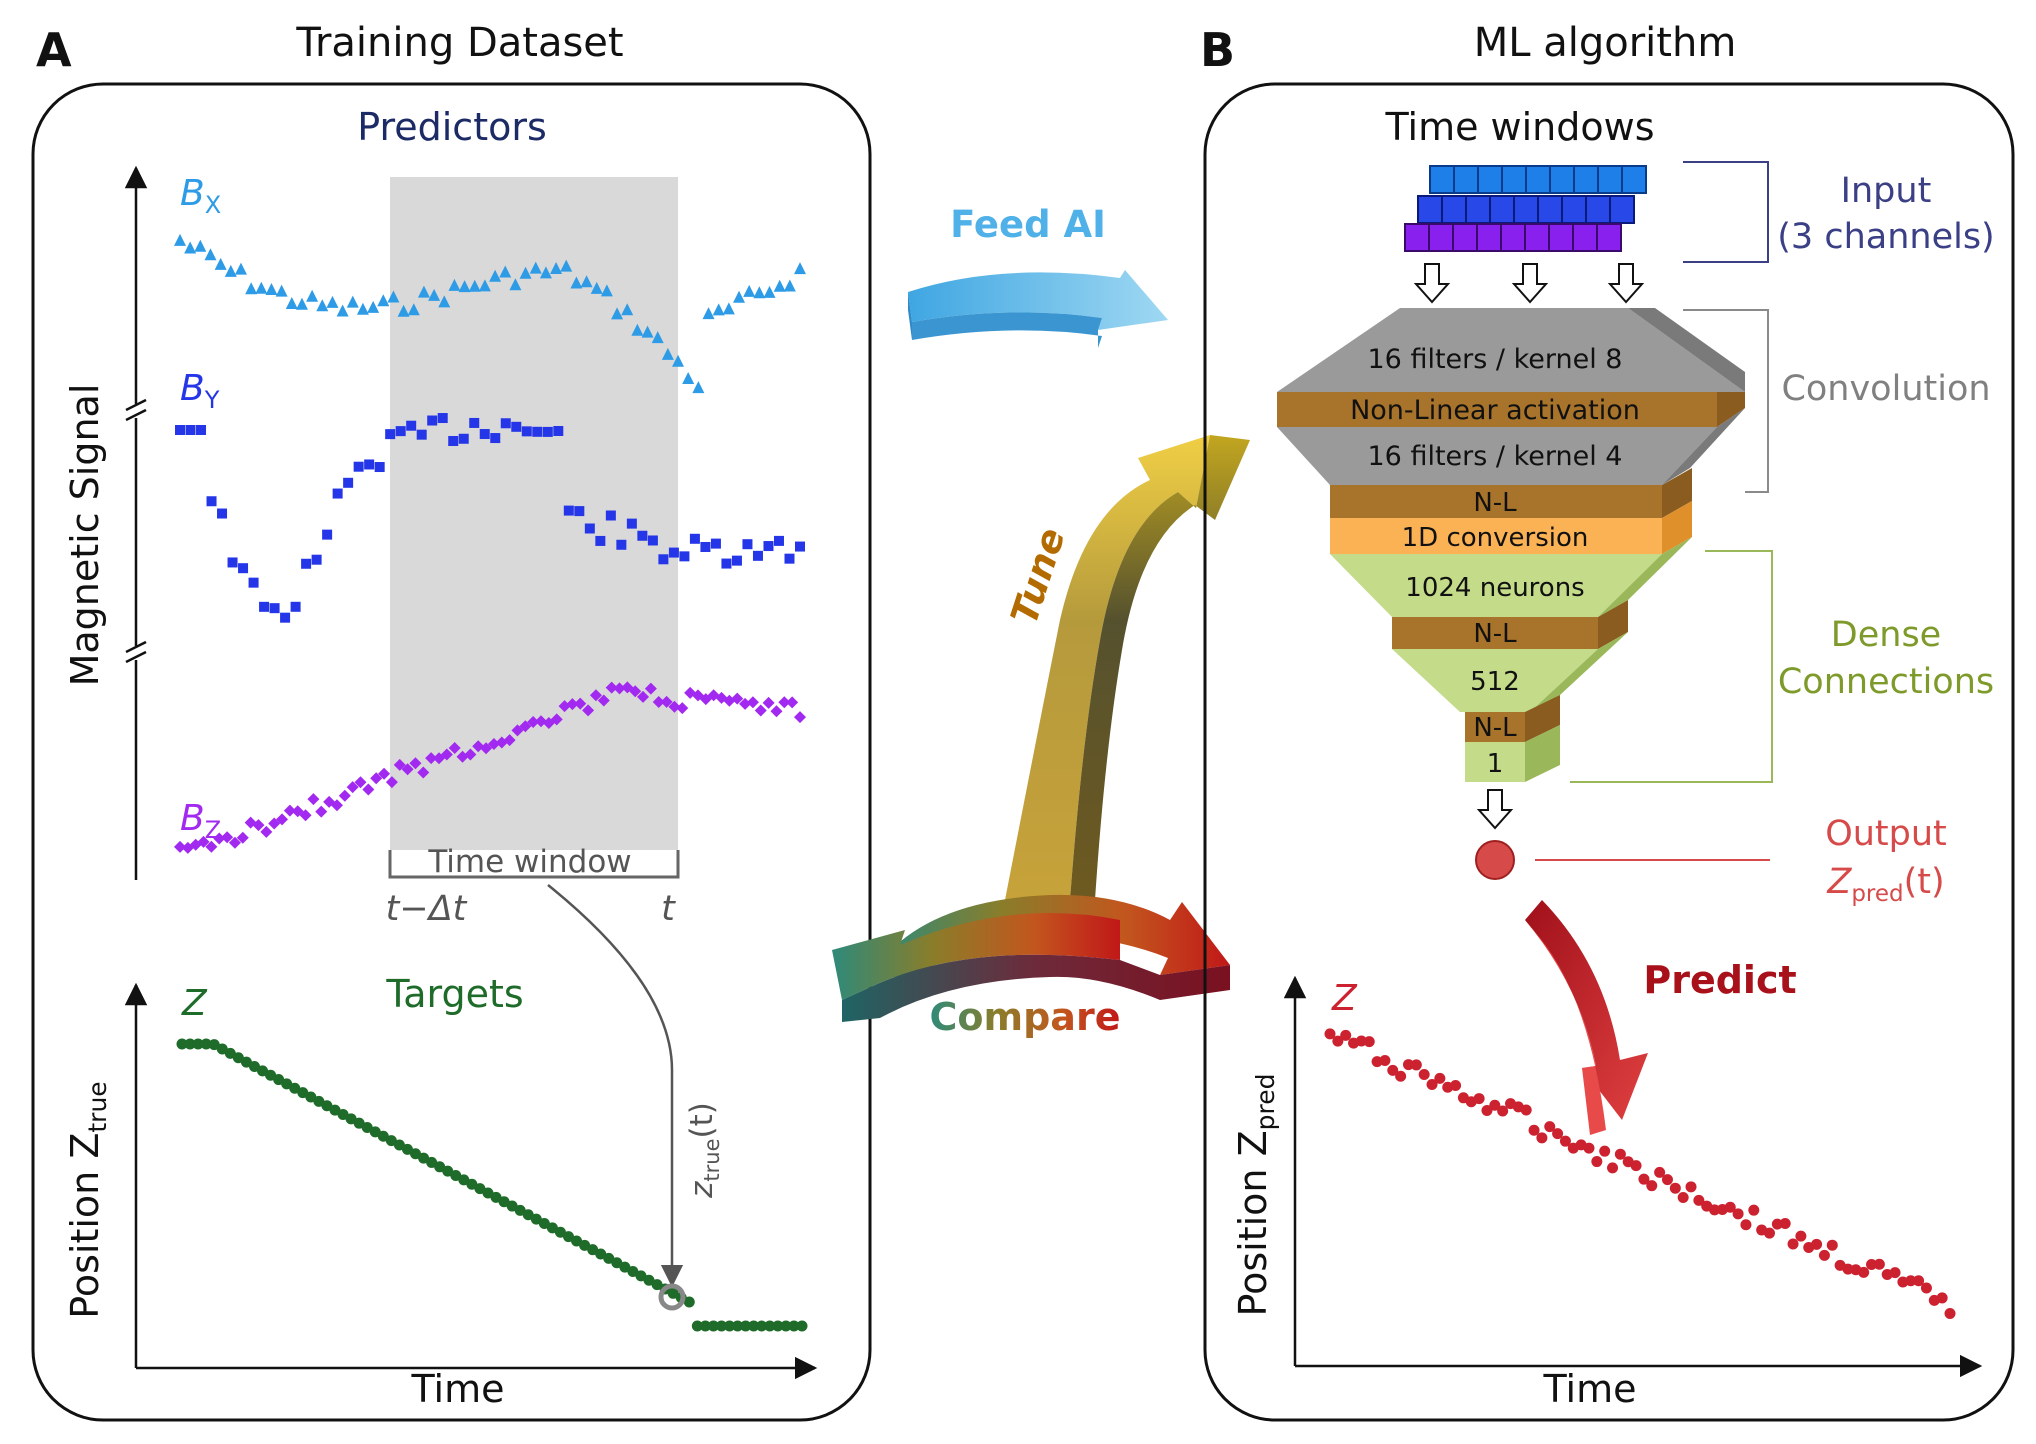 The height and width of the screenshot is (1444, 2036). I want to click on nl2-layer-side, so click(1677, 493).